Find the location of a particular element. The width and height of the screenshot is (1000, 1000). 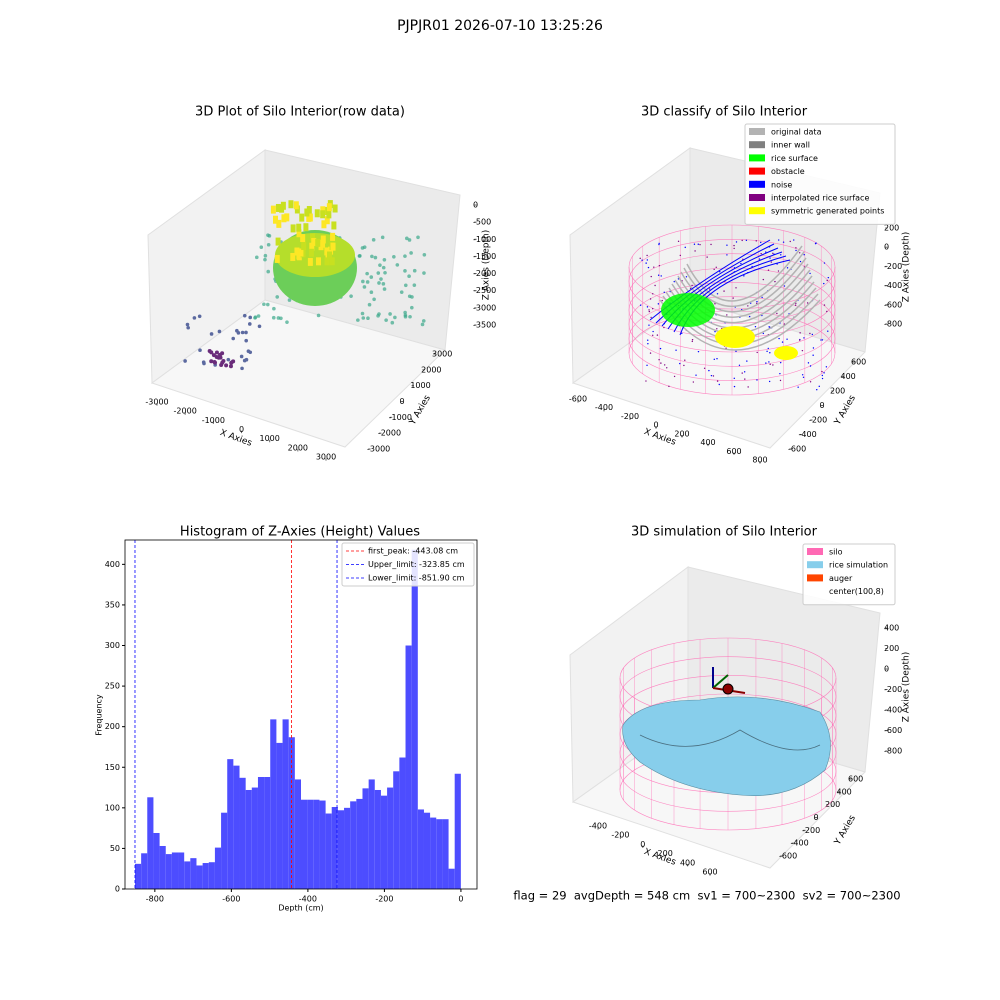

tick-label: -3000 is located at coordinates (484, 307).